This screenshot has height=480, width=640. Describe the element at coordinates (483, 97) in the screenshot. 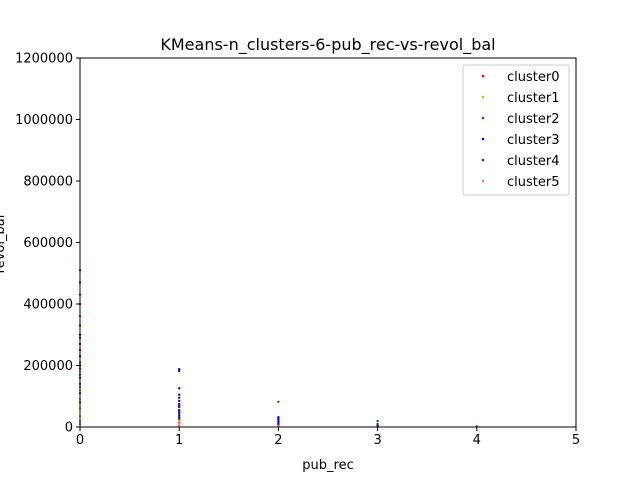

I see `legend-marker-cluster1` at that location.